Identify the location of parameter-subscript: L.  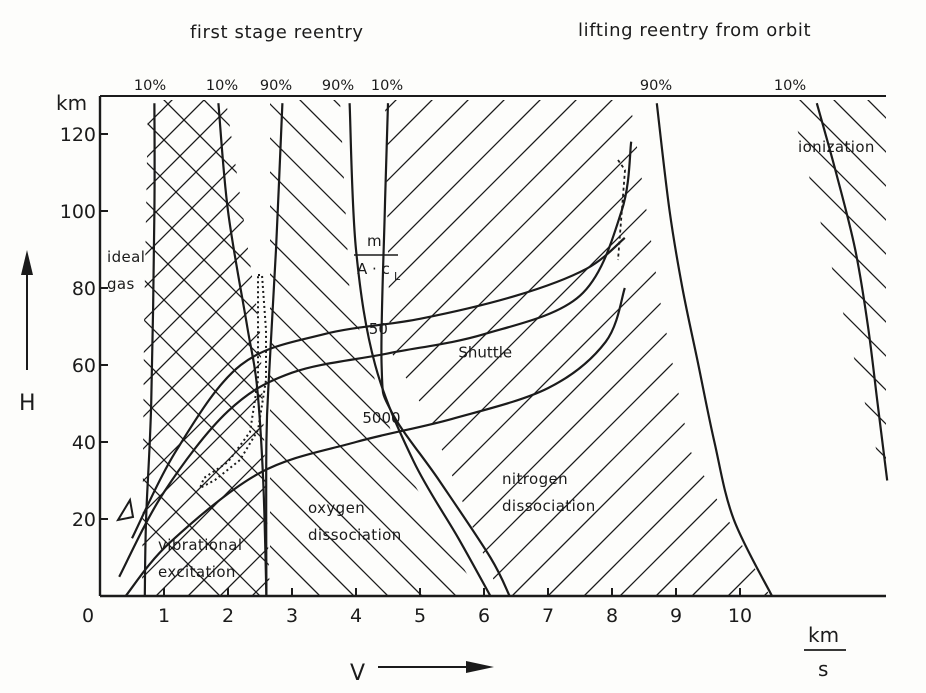
(397, 276).